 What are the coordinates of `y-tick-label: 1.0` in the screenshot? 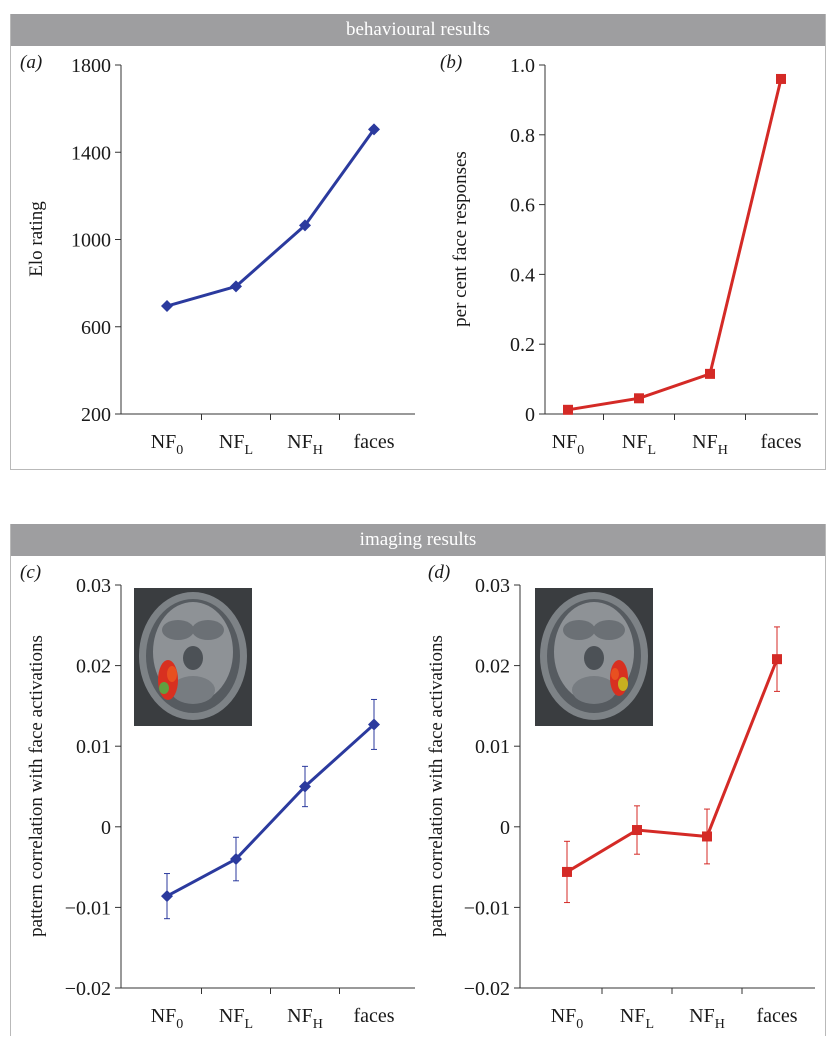 It's located at (522, 66).